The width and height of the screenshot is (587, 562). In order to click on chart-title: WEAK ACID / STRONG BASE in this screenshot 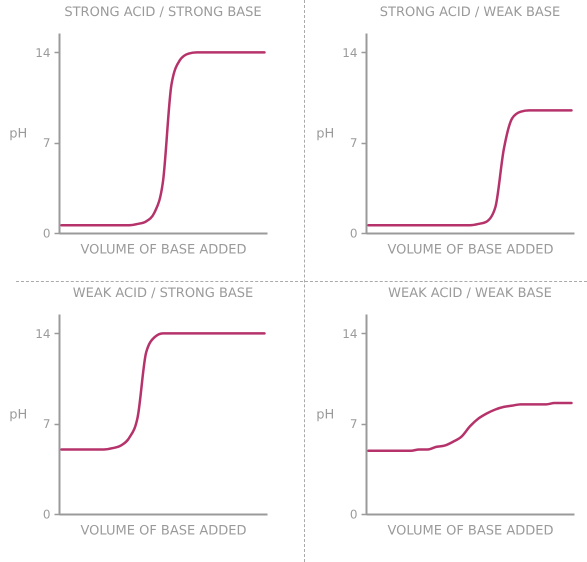, I will do `click(163, 293)`.